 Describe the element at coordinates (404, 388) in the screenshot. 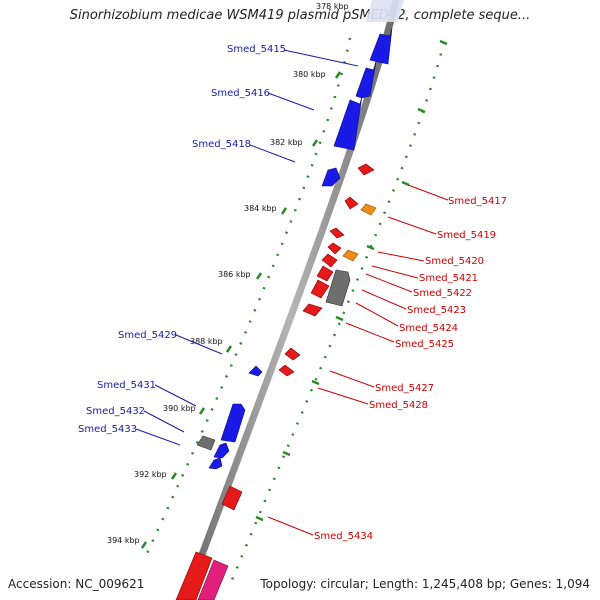

I see `gene-label: Smed_5427` at that location.